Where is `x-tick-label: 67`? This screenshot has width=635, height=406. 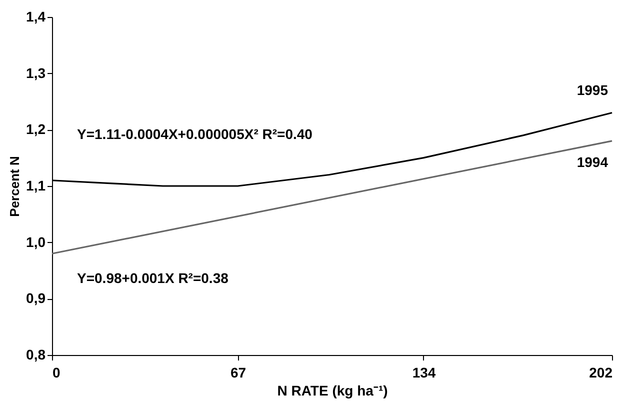 x-tick-label: 67 is located at coordinates (238, 372).